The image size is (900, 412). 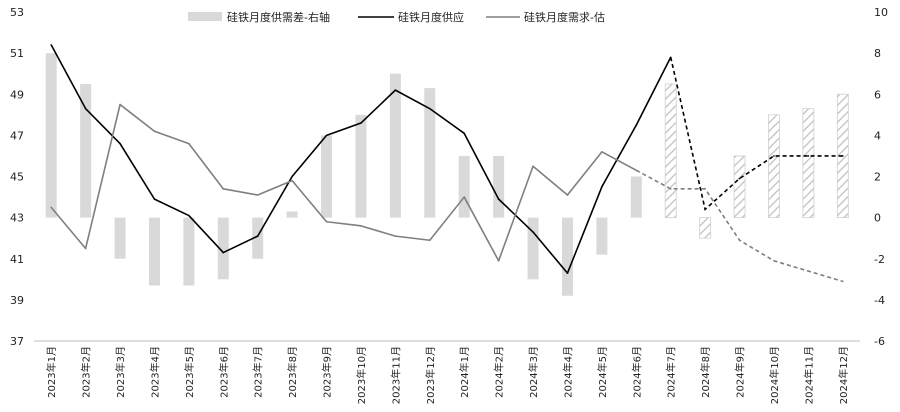 What do you see at coordinates (189, 372) in the screenshot?
I see `x-tick-label: 2023年5月` at bounding box center [189, 372].